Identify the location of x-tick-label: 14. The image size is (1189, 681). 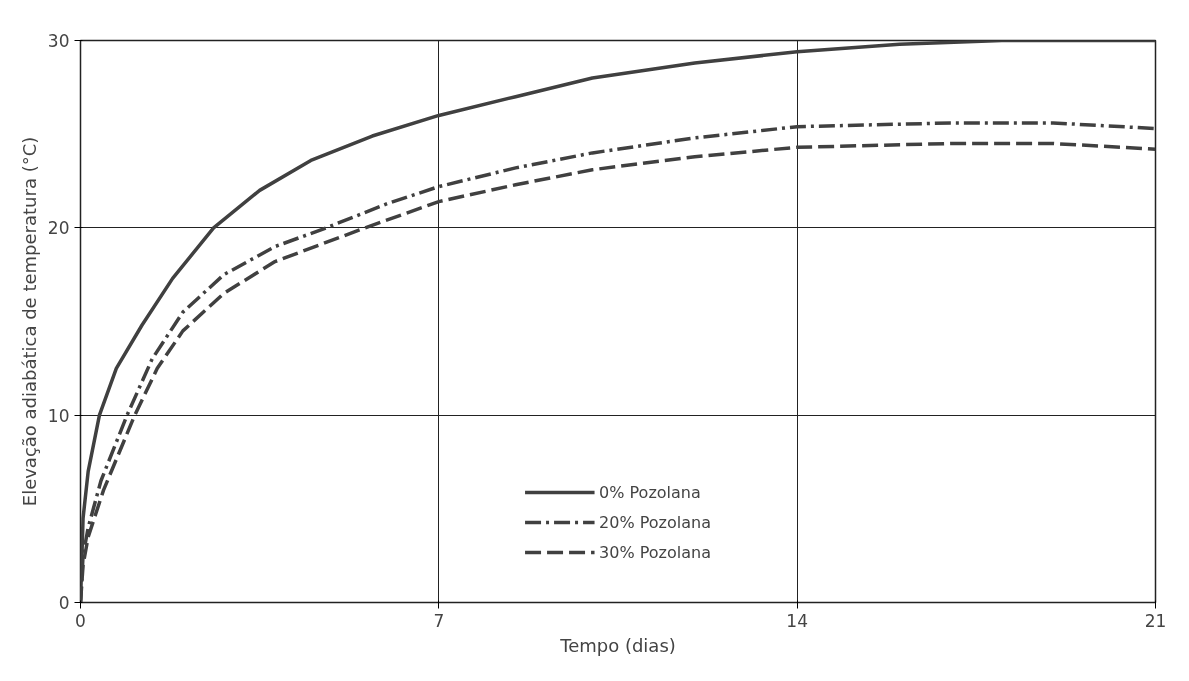
(797, 620).